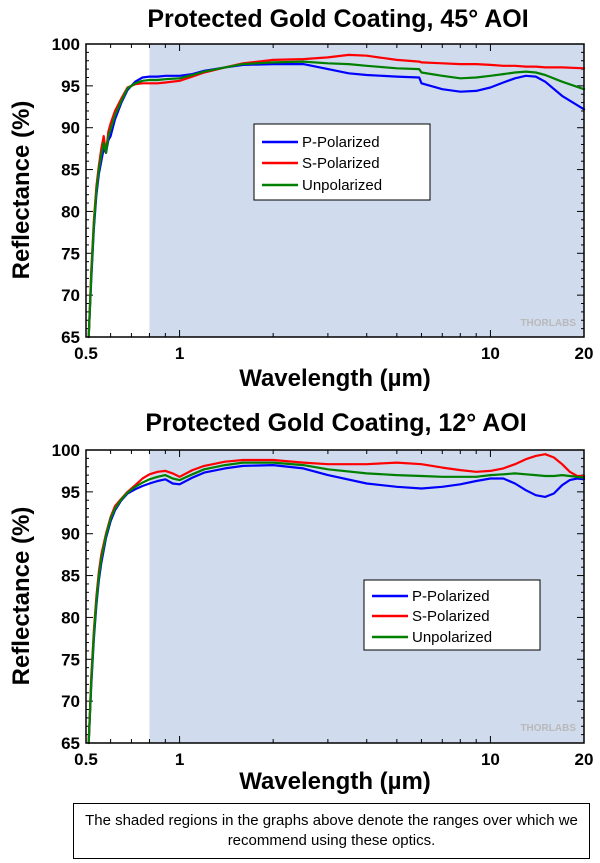  Describe the element at coordinates (333, 353) in the screenshot. I see `chart-45-x-tick-labels: 0.5 1 10 20` at that location.